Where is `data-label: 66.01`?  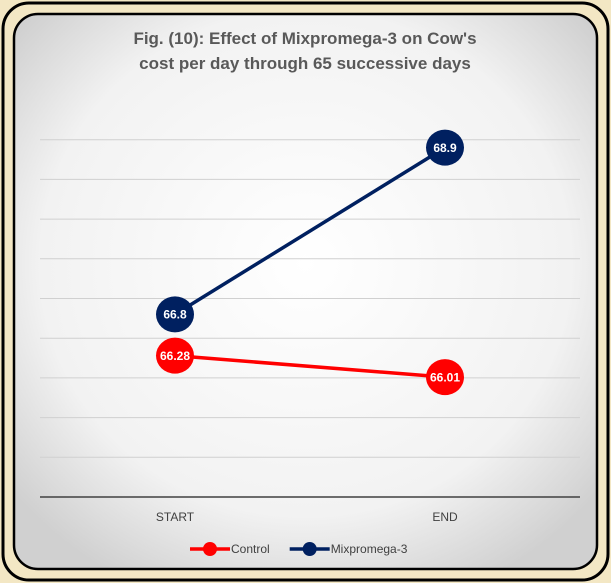 data-label: 66.01 is located at coordinates (445, 377).